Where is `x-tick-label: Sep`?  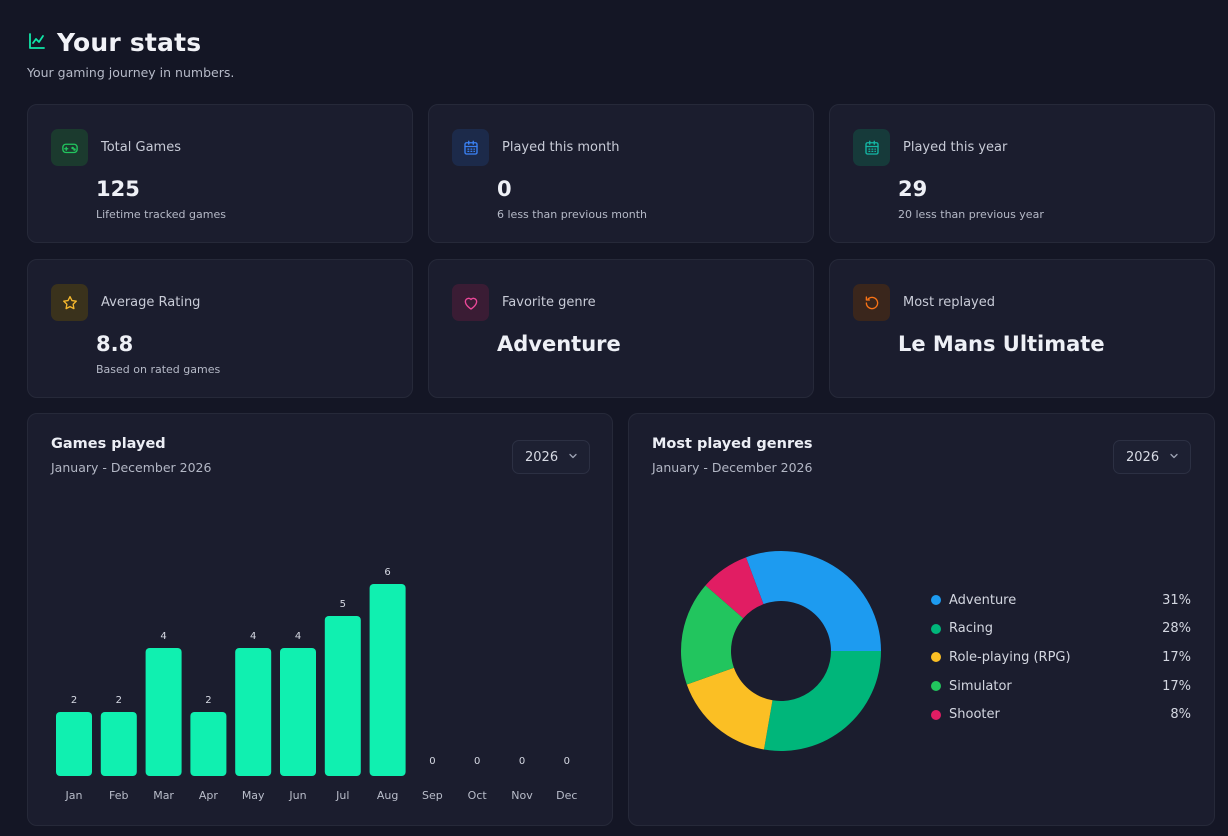
x-tick-label: Sep is located at coordinates (432, 795).